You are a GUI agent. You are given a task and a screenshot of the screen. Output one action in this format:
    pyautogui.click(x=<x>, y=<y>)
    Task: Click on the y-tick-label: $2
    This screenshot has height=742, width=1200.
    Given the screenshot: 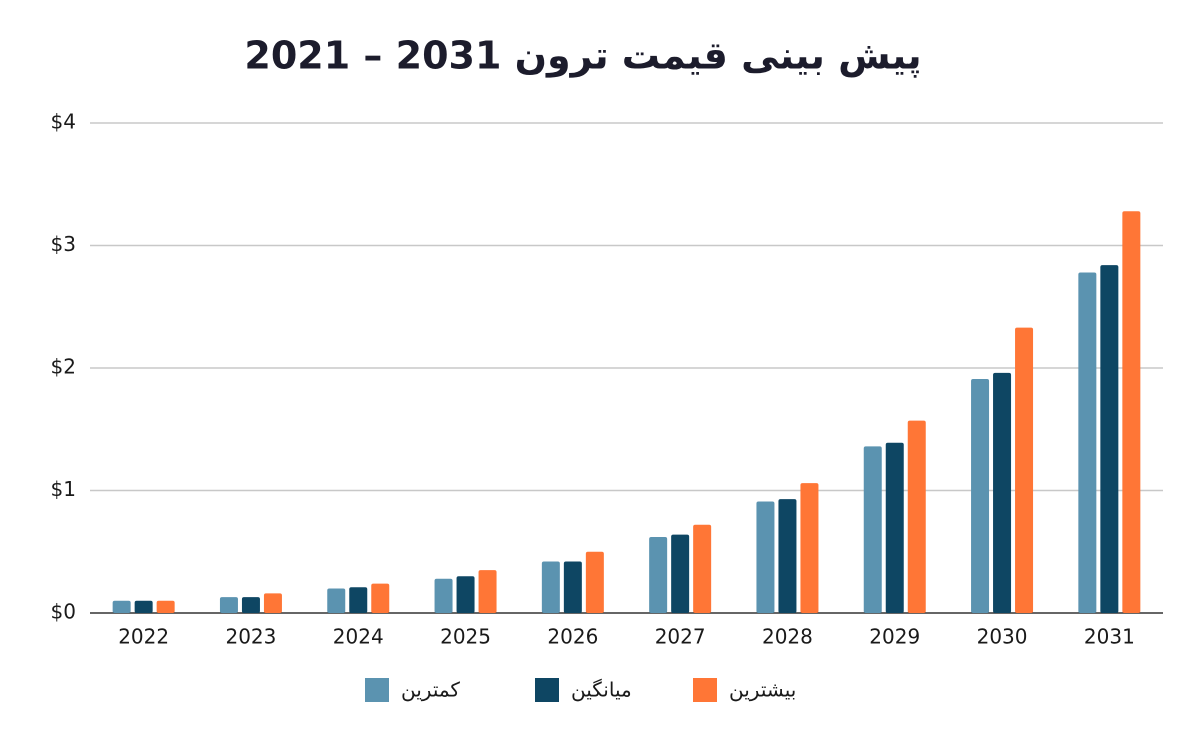 What is the action you would take?
    pyautogui.click(x=63, y=367)
    